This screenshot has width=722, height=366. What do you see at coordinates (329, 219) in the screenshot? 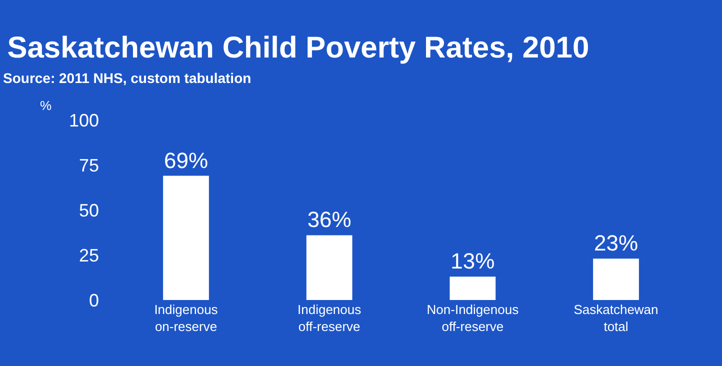
I see `data-label: 36%` at bounding box center [329, 219].